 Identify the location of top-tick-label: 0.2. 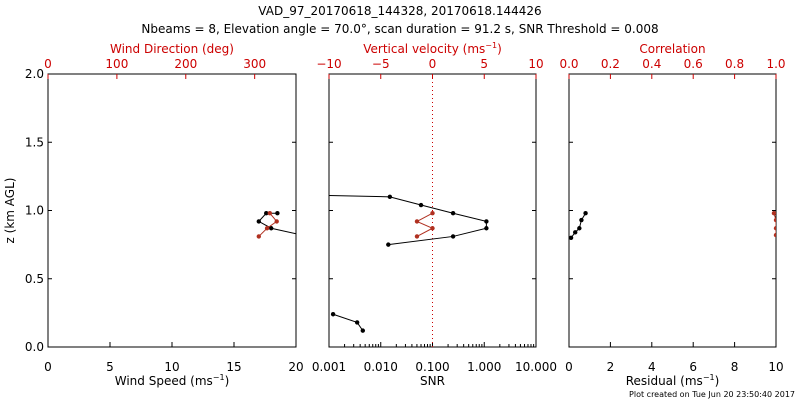
(610, 64).